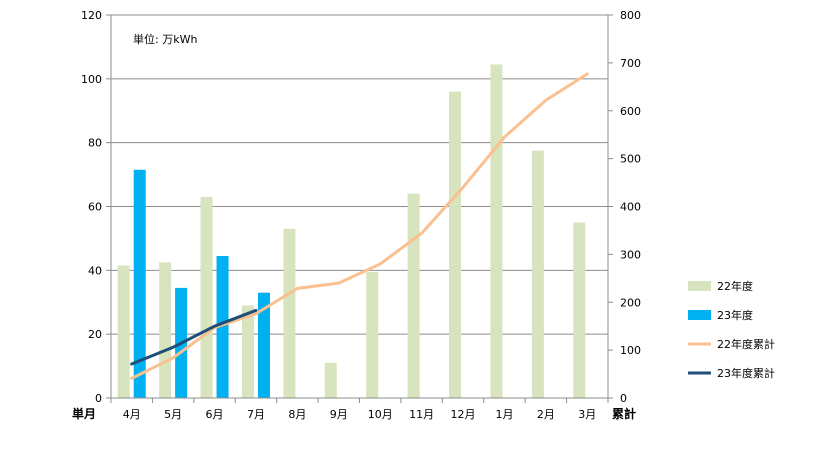 This screenshot has height=451, width=837. Describe the element at coordinates (95, 270) in the screenshot. I see `left-tick-label: 40` at that location.